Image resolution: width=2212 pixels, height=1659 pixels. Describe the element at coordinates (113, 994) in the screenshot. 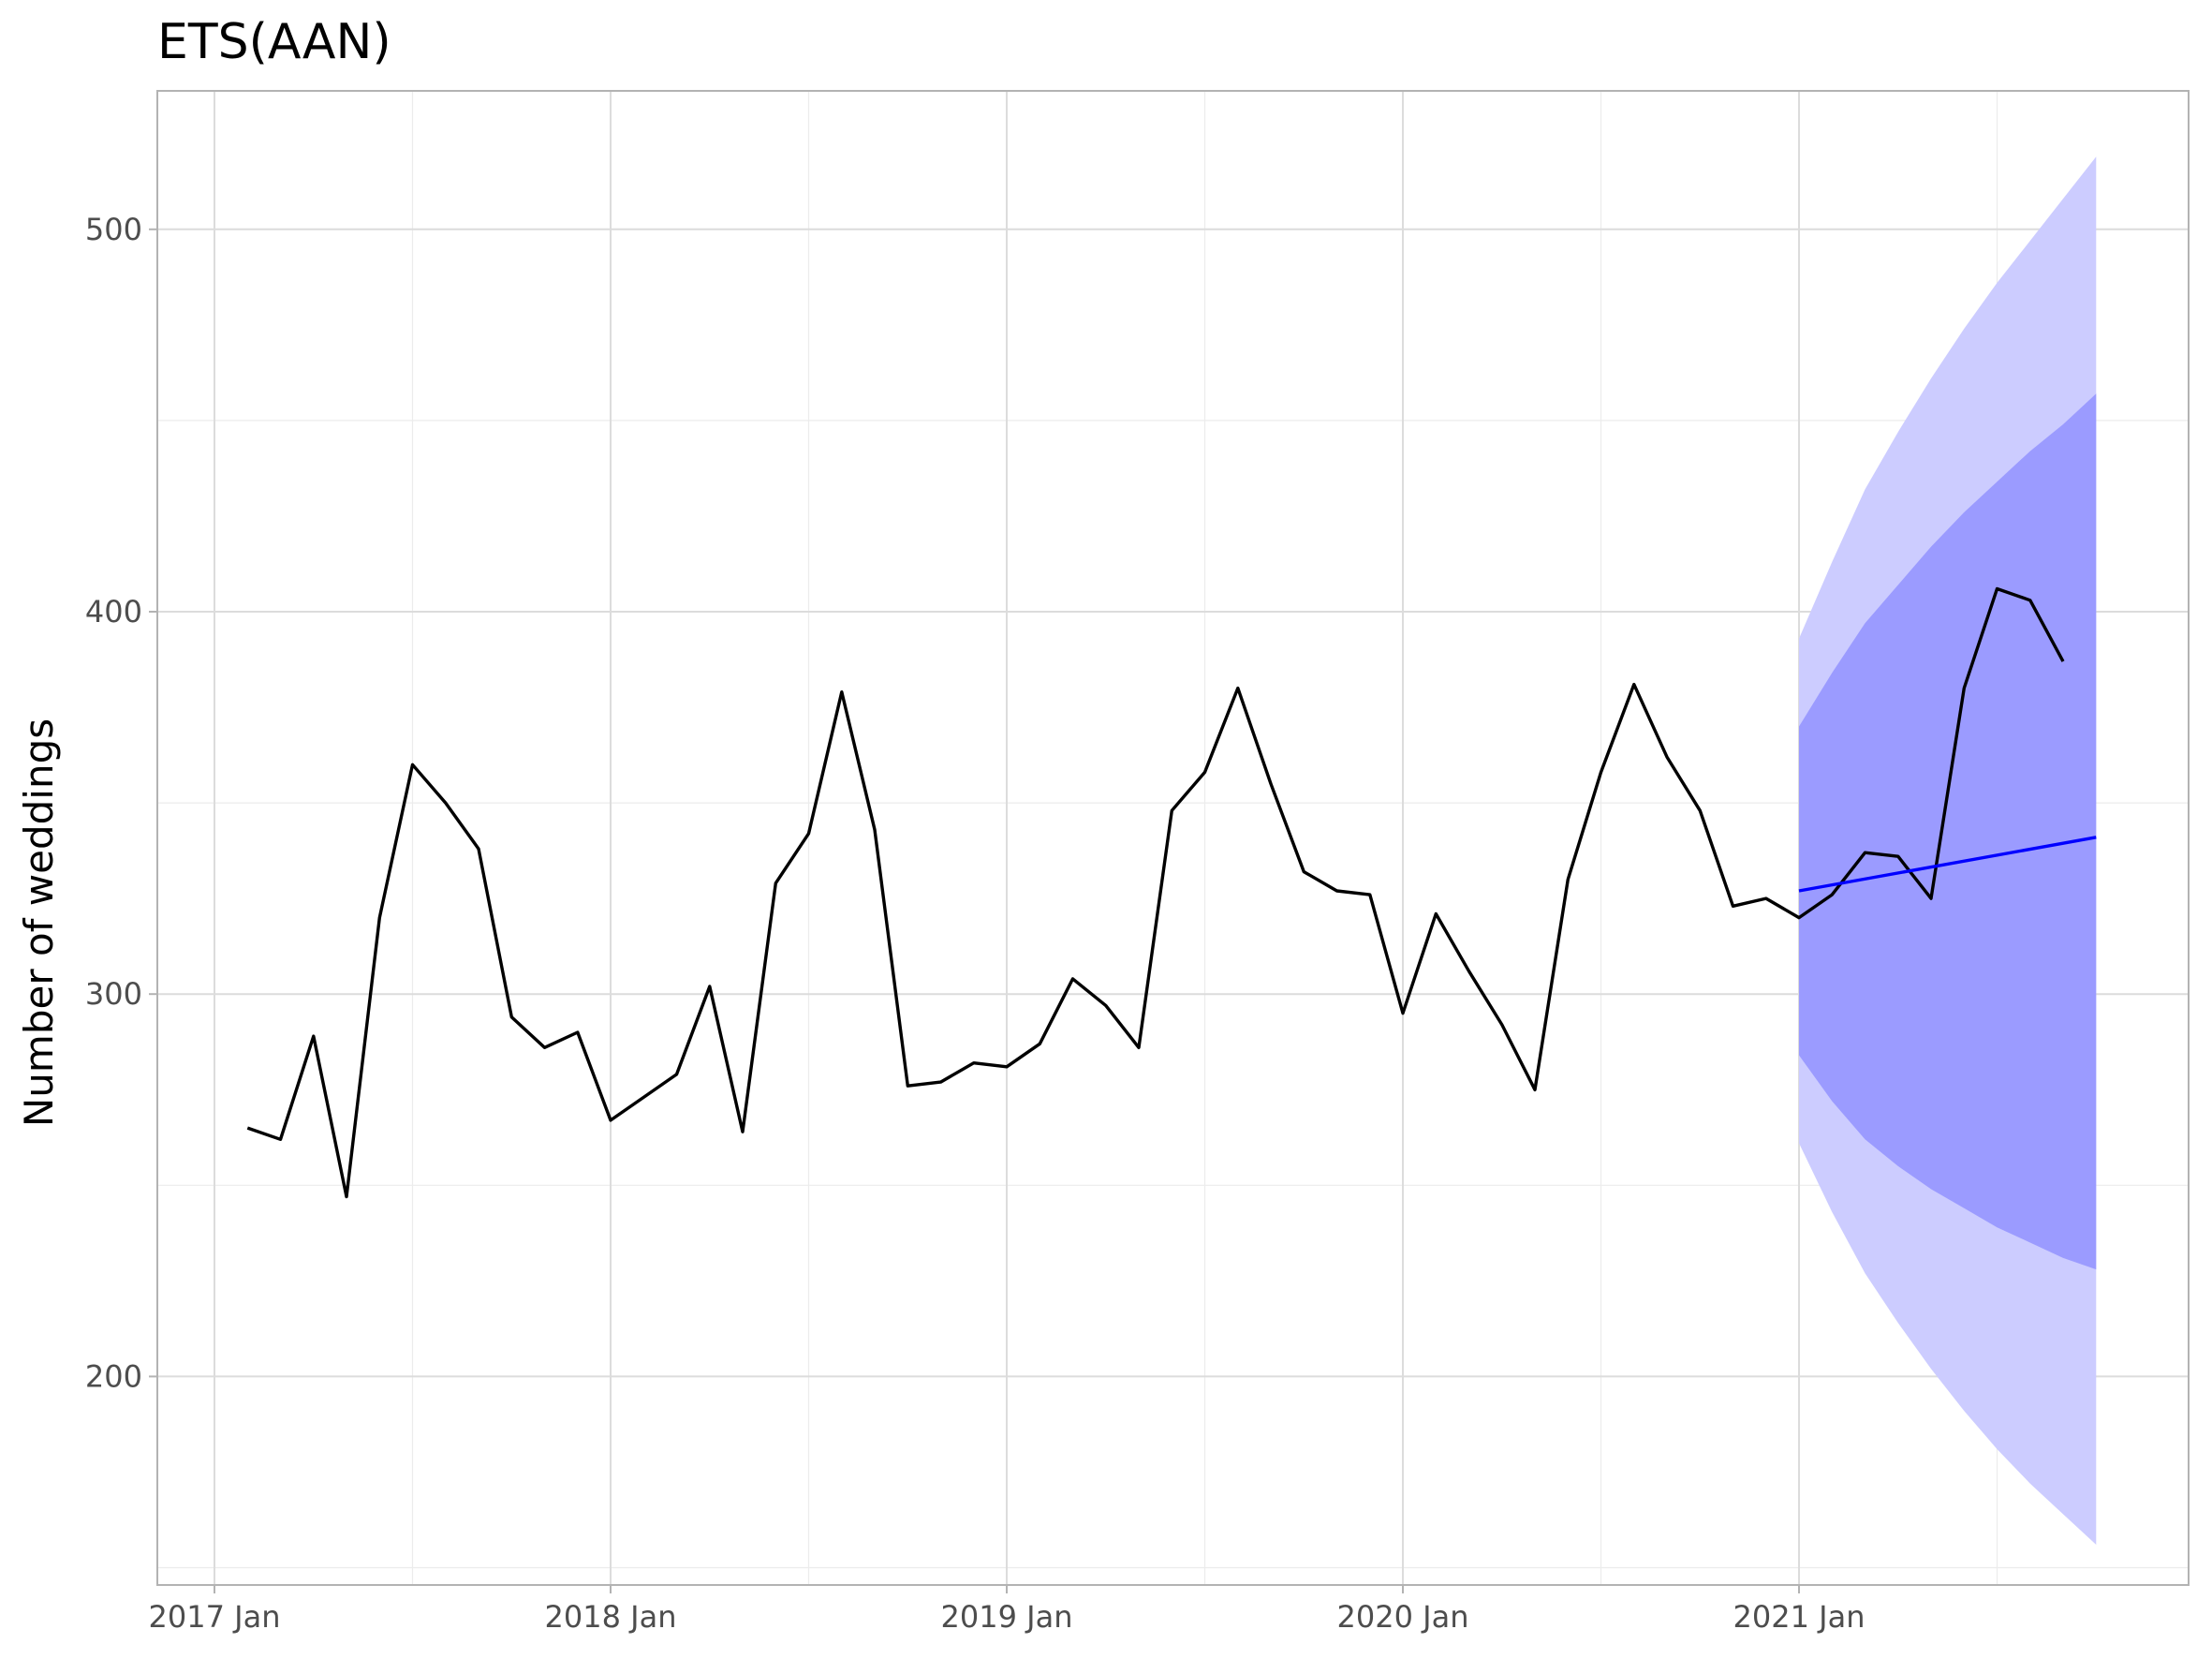

I see `y-tick-label: 300` at that location.